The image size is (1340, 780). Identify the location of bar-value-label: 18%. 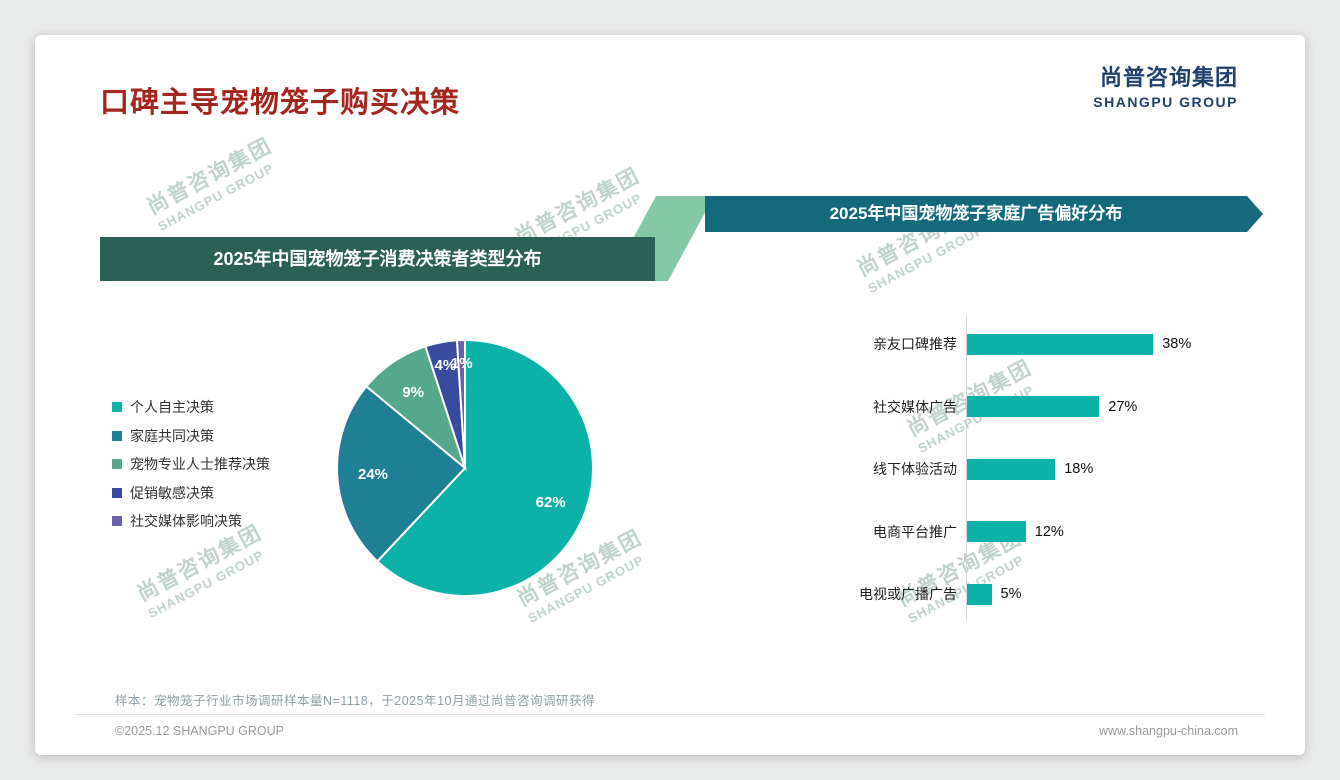
(1079, 469).